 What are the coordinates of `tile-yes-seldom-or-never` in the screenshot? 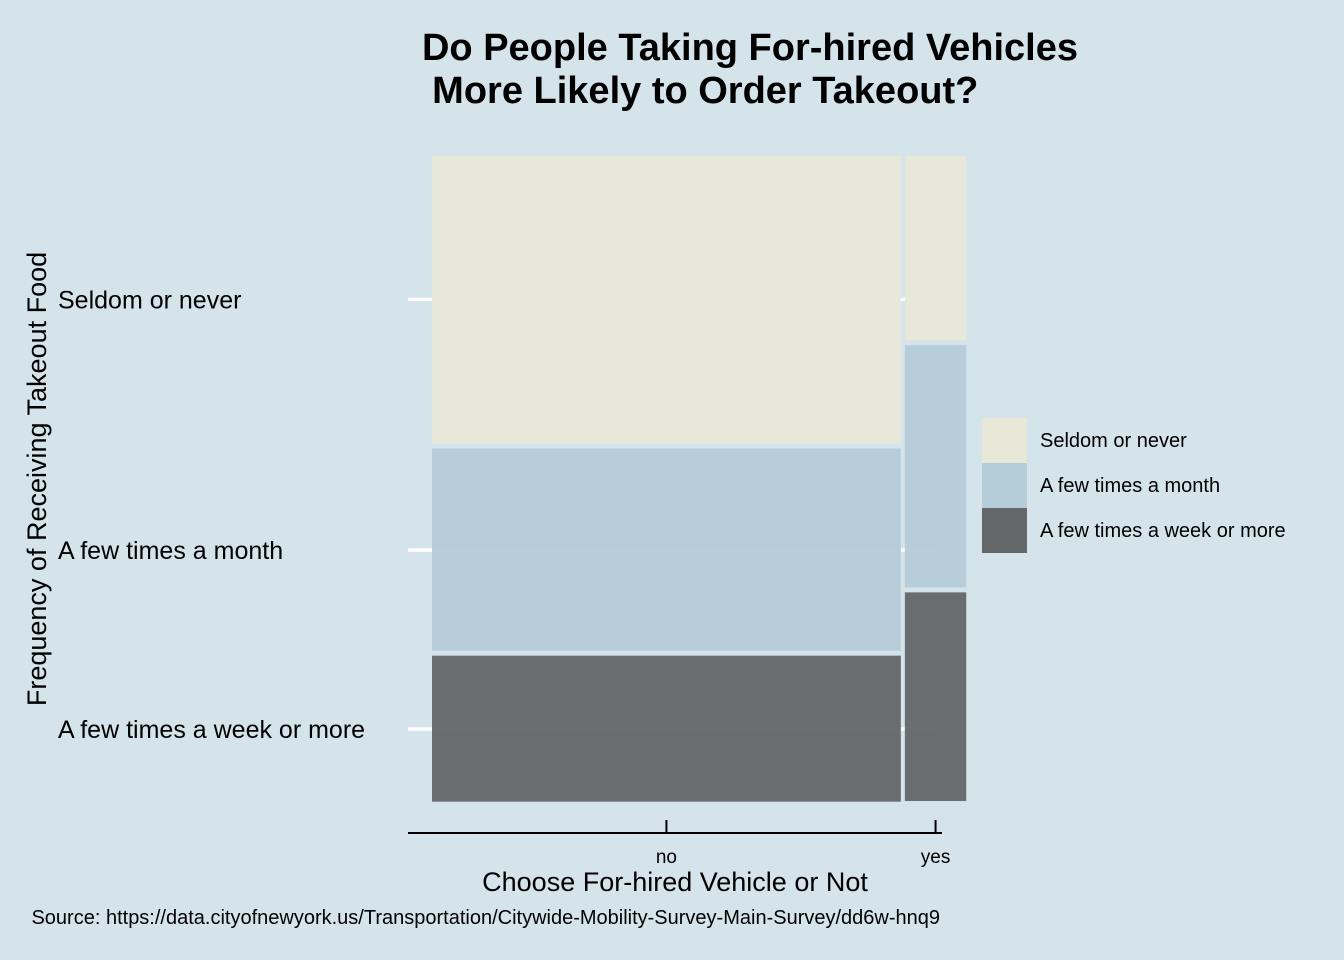 It's located at (935, 248).